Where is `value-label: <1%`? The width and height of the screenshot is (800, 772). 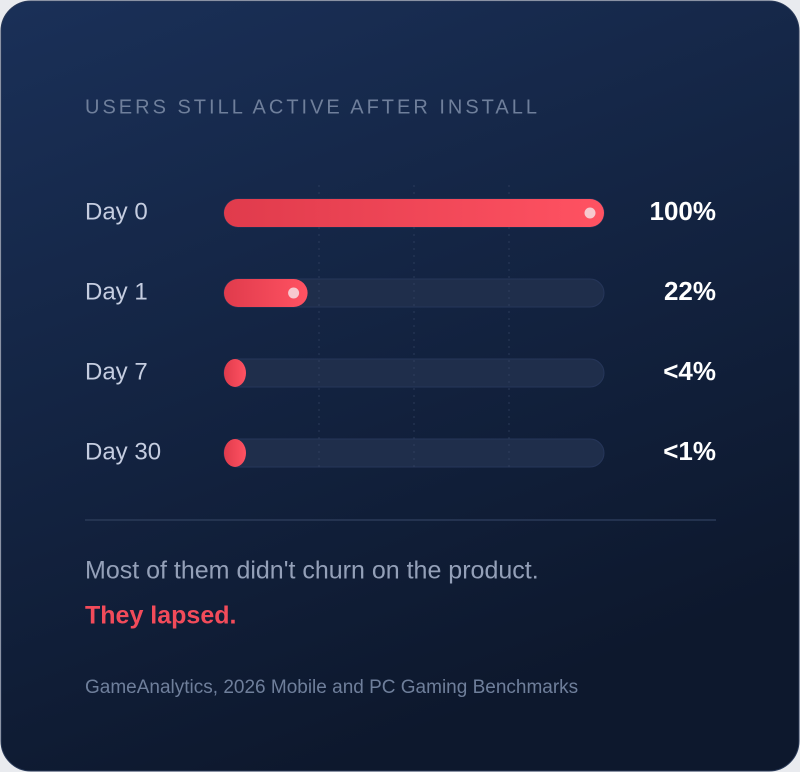
value-label: <1% is located at coordinates (689, 451).